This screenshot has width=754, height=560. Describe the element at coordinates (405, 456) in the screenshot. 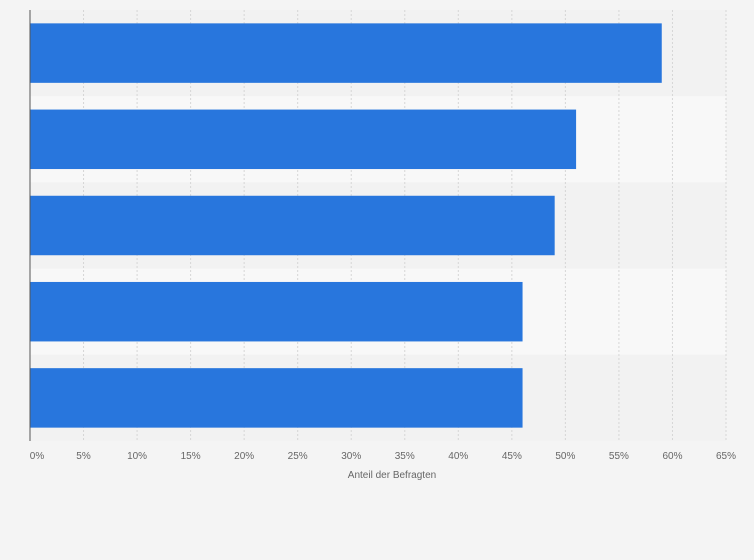

I see `x-tick-label: 35%` at that location.